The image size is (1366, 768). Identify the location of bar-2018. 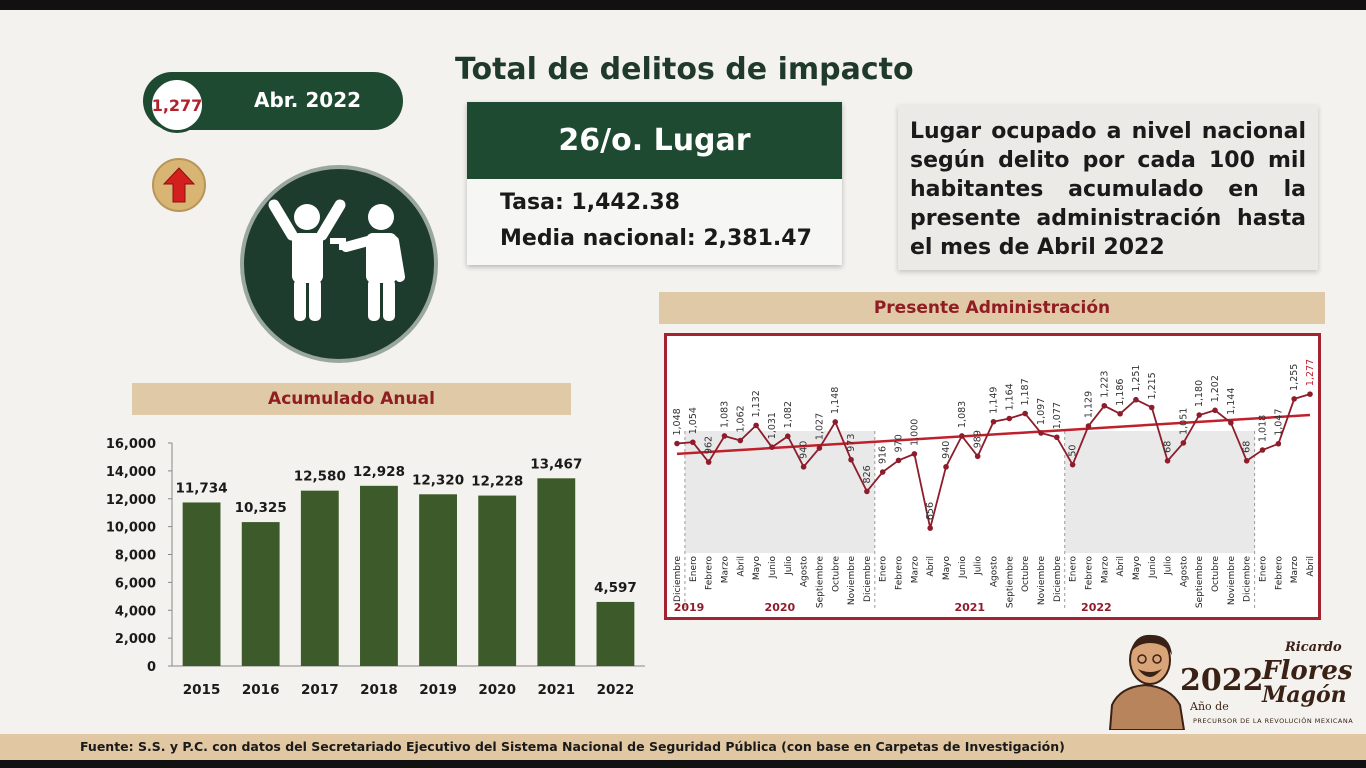
(379, 575).